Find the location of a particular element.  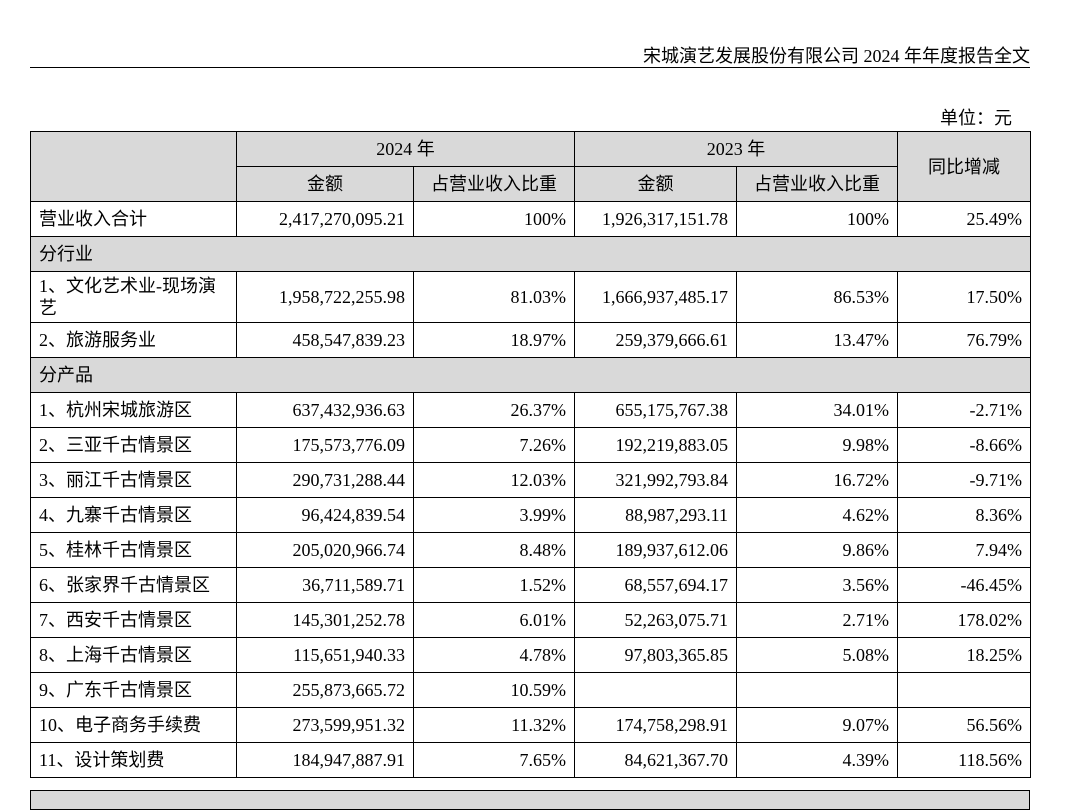

next-row is located at coordinates (530, 800).